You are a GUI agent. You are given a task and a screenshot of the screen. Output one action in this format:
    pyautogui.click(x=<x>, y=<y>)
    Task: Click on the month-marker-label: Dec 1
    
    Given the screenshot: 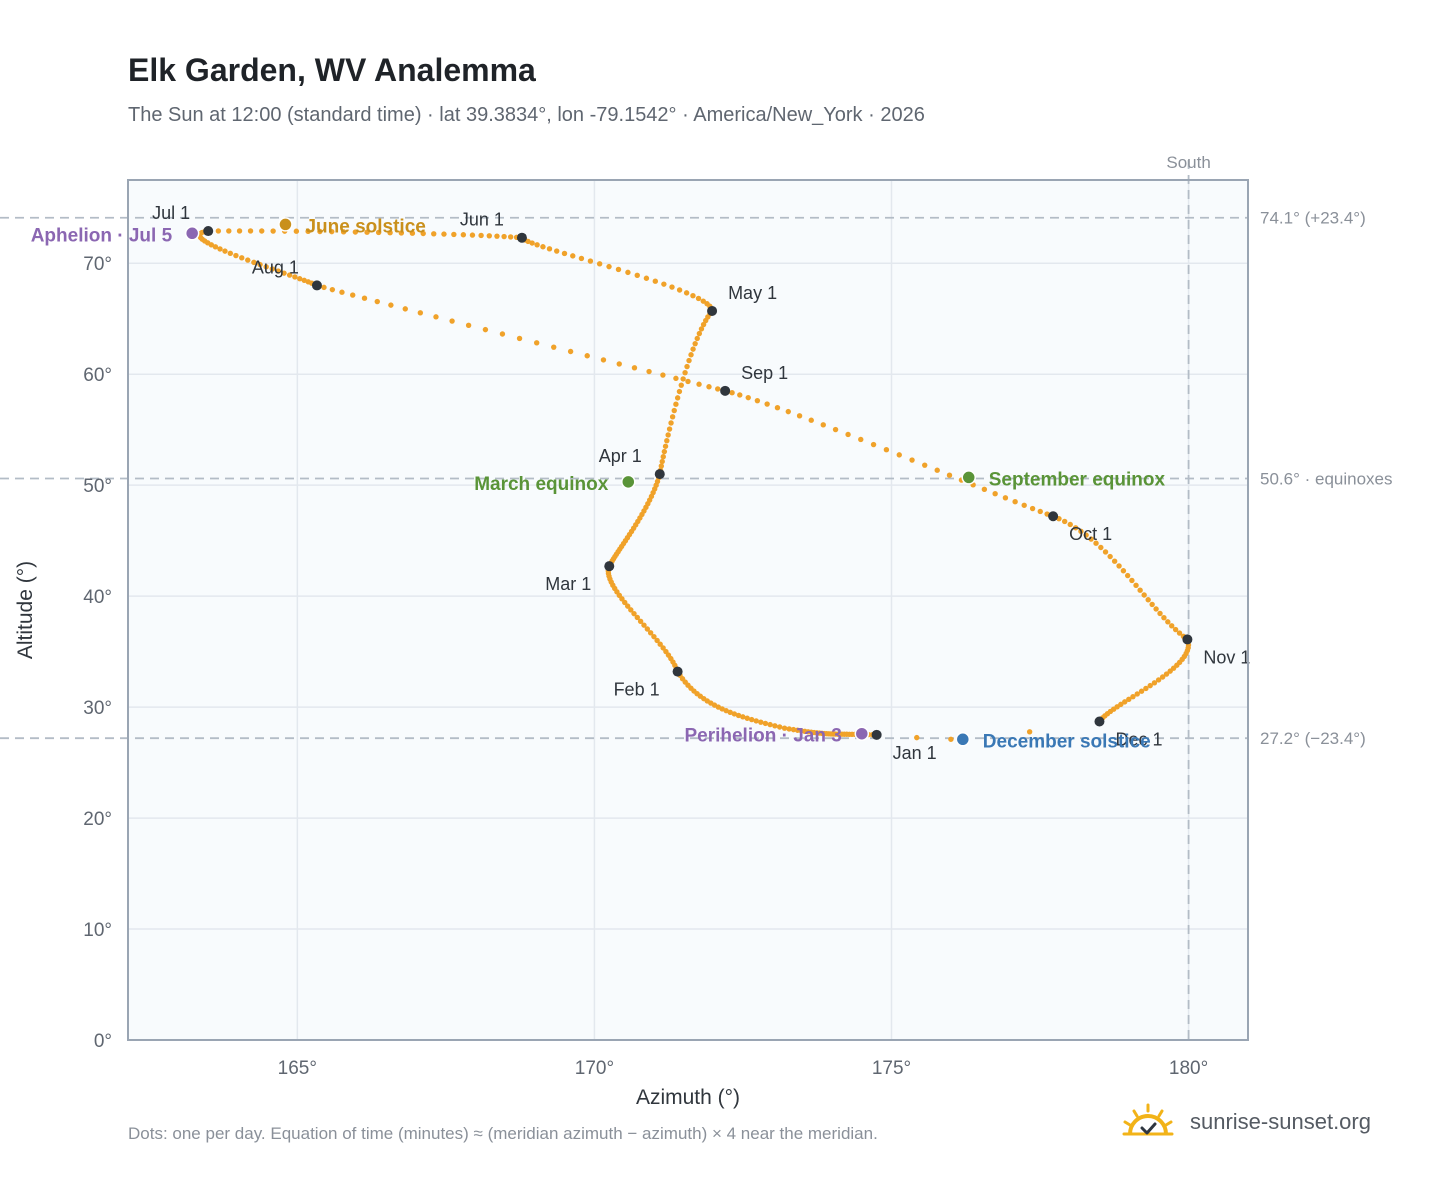 What is the action you would take?
    pyautogui.click(x=1138, y=740)
    